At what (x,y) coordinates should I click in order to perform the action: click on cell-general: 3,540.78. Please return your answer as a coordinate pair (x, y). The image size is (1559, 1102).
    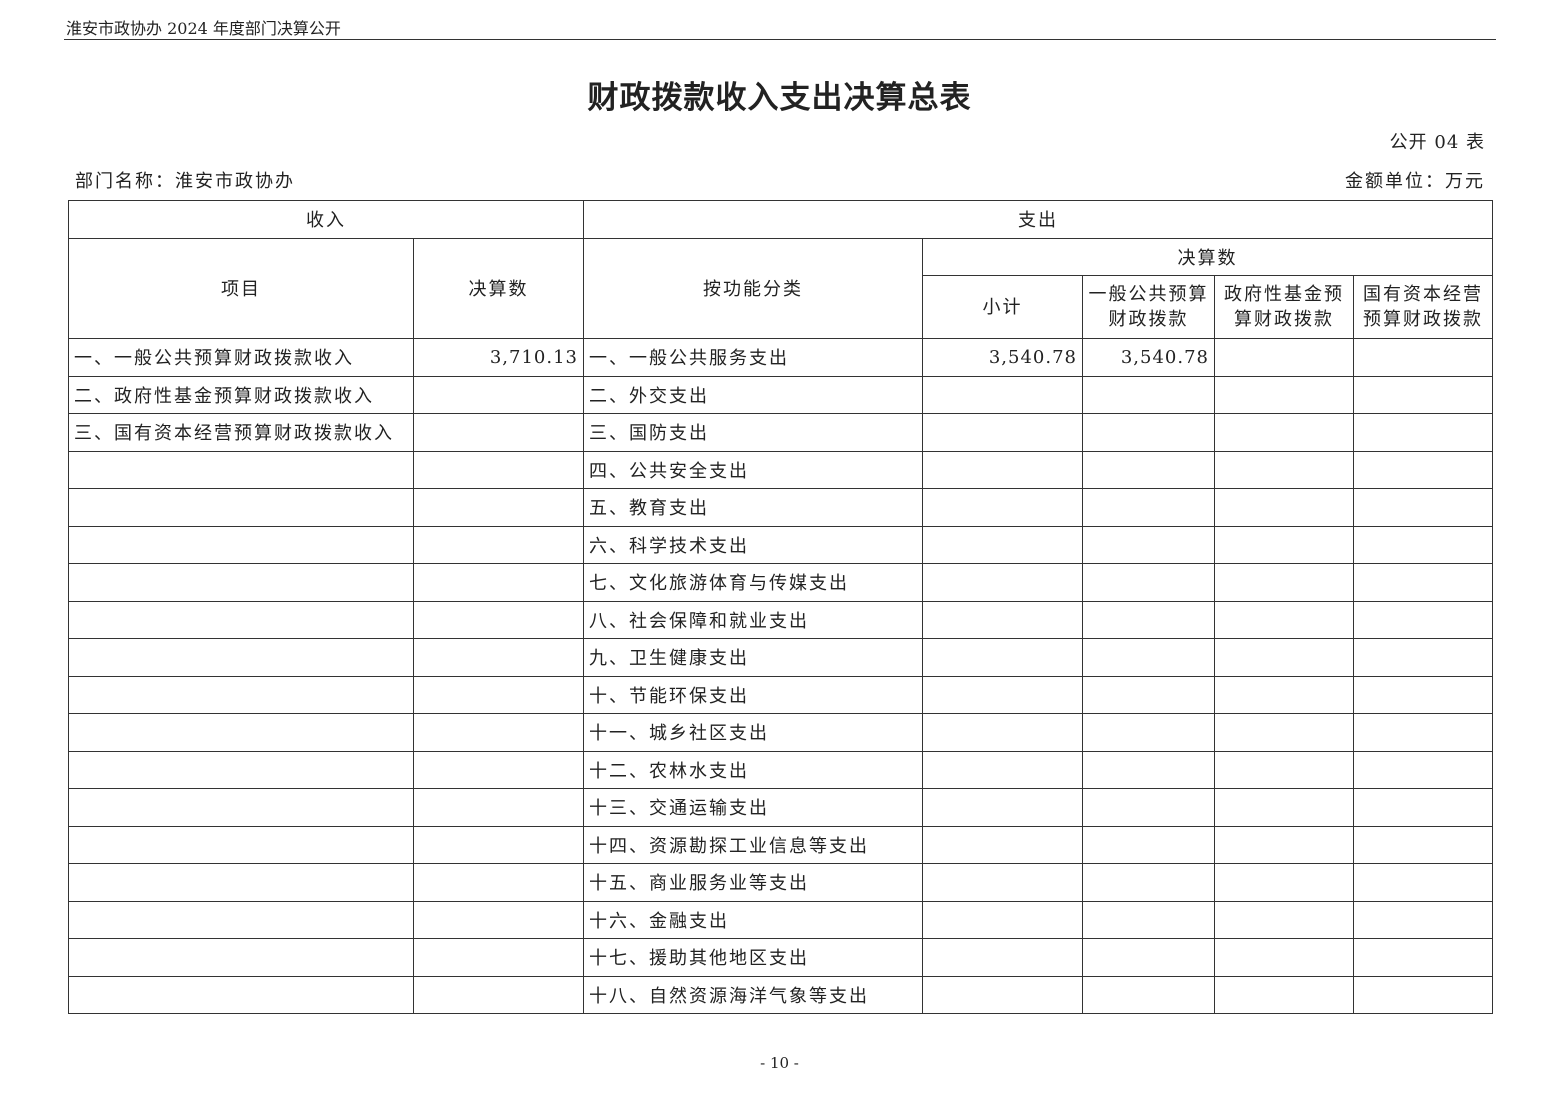
    Looking at the image, I should click on (1148, 357).